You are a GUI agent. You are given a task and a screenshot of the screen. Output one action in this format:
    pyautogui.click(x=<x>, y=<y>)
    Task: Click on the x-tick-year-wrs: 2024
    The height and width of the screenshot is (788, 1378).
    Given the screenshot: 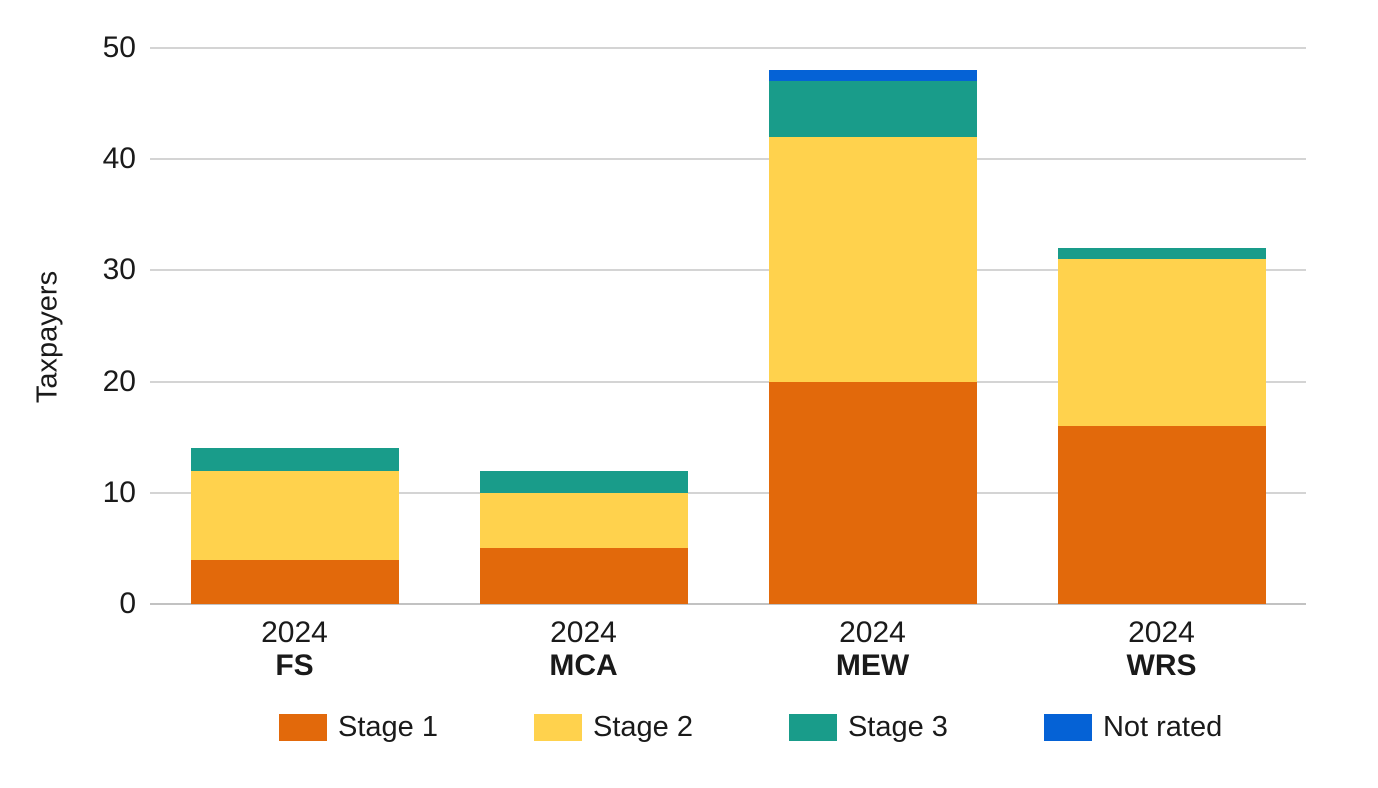 What is the action you would take?
    pyautogui.click(x=1161, y=632)
    